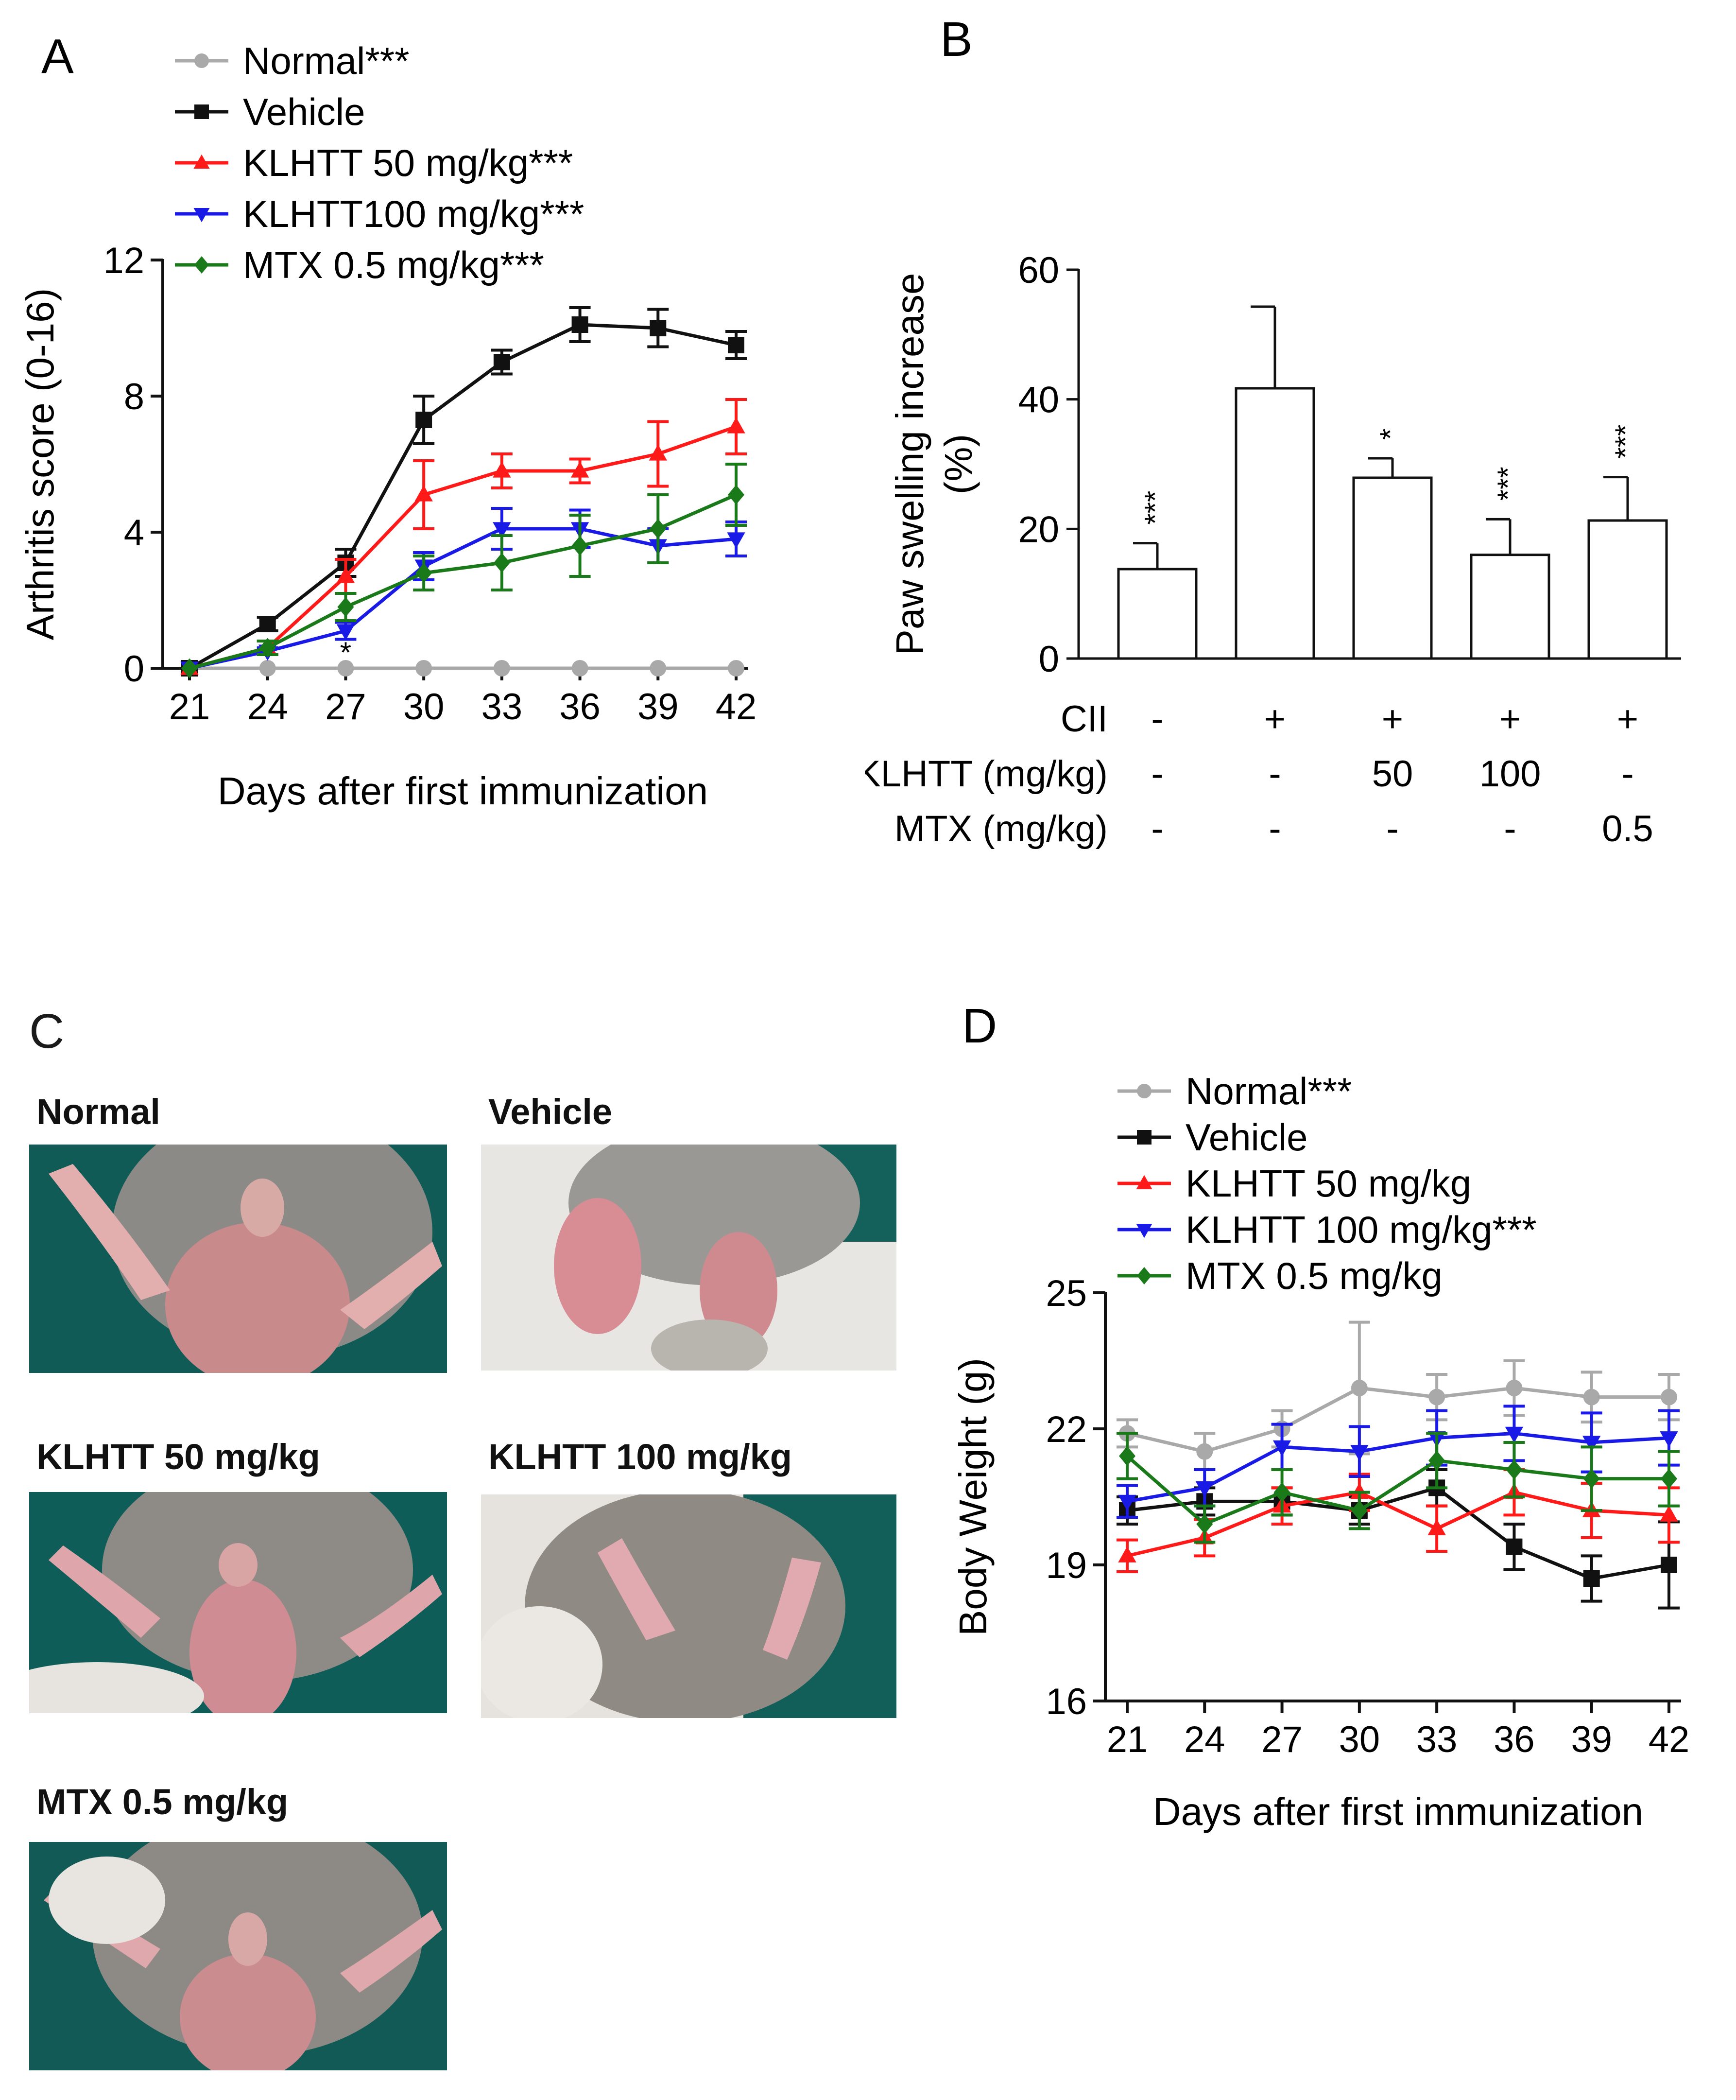 The image size is (1736, 2100). I want to click on legend-label: Vehicle, so click(304, 111).